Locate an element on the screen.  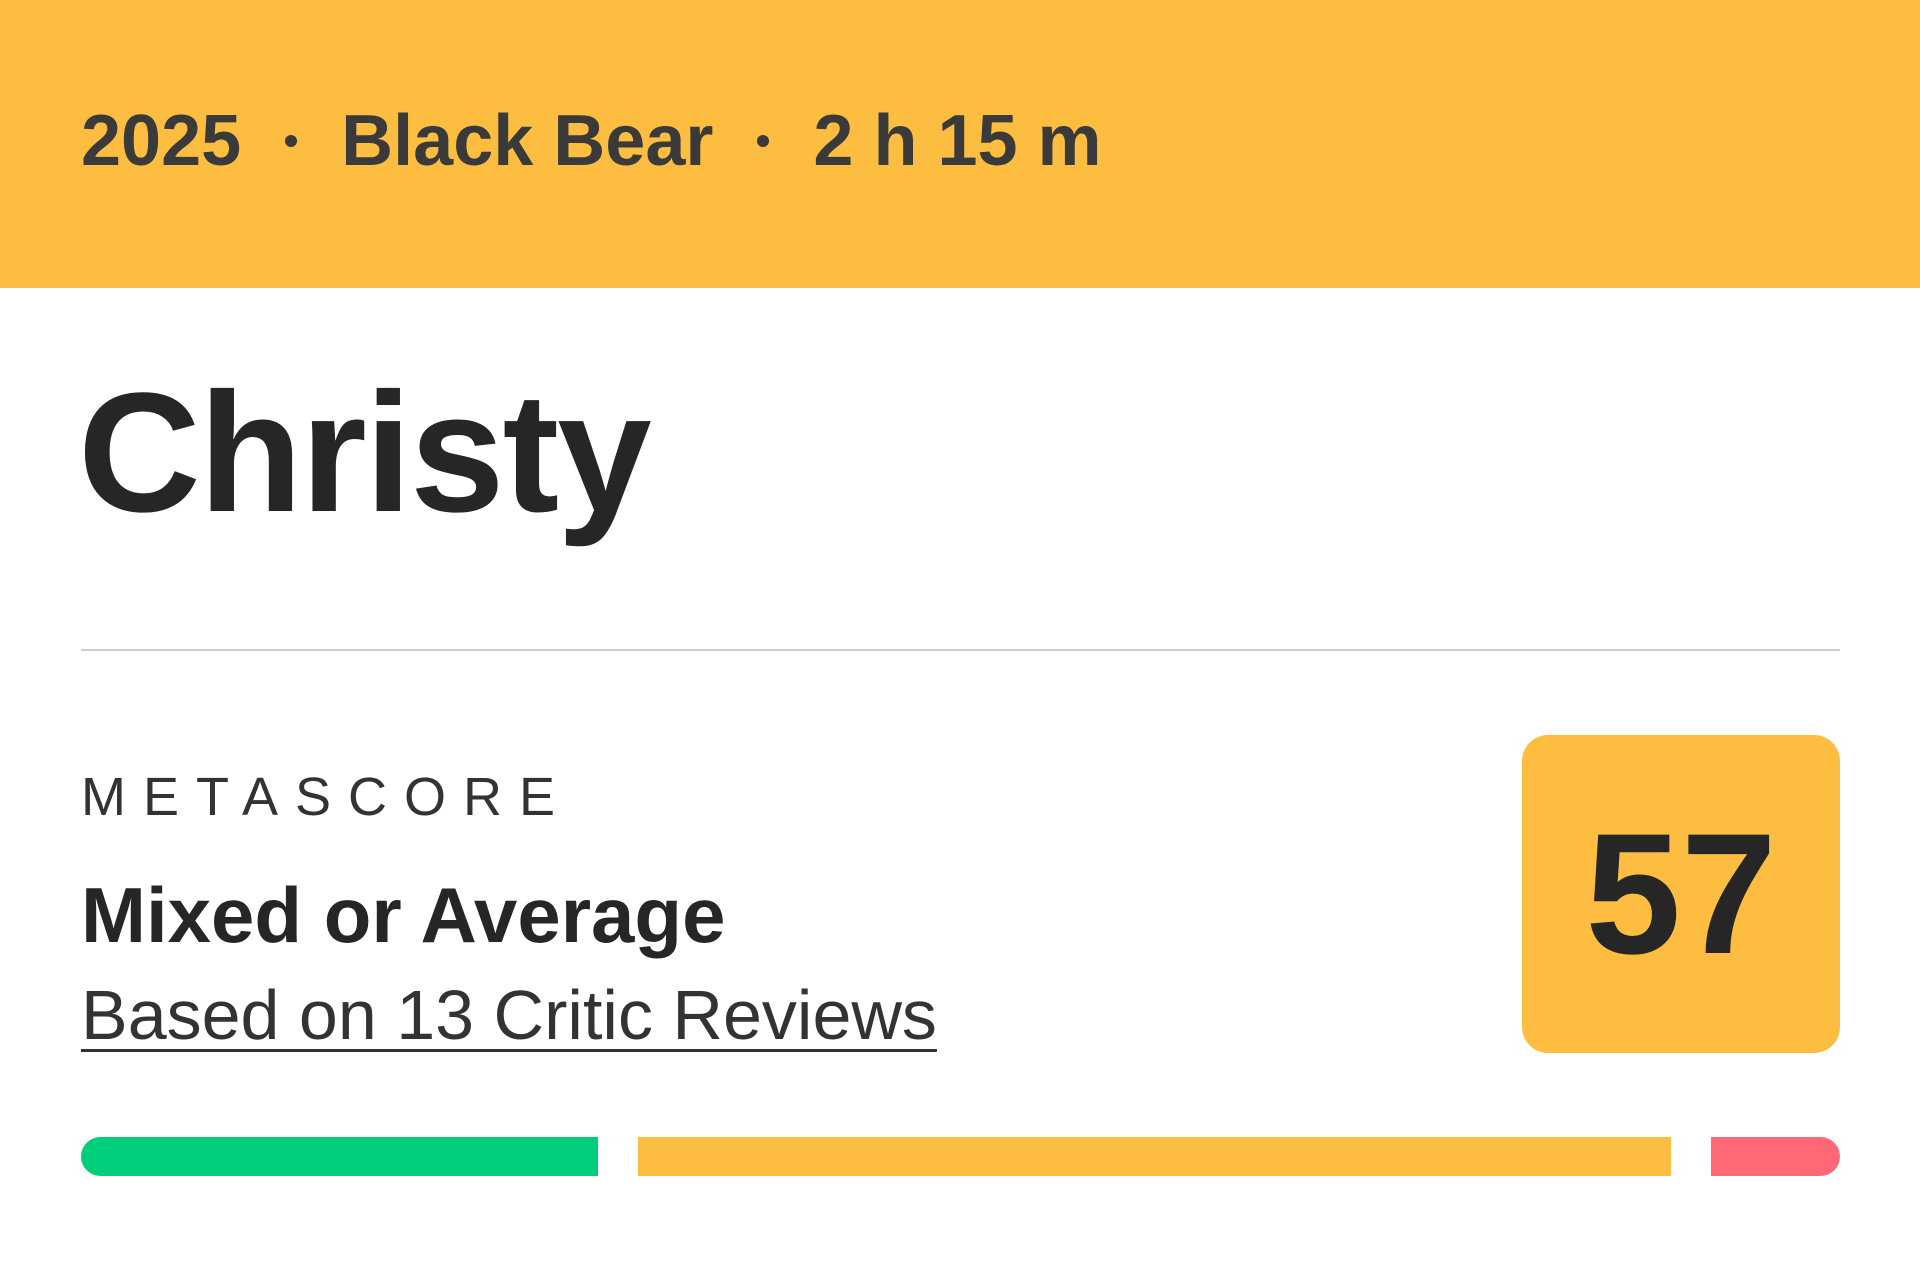
divider is located at coordinates (960, 650).